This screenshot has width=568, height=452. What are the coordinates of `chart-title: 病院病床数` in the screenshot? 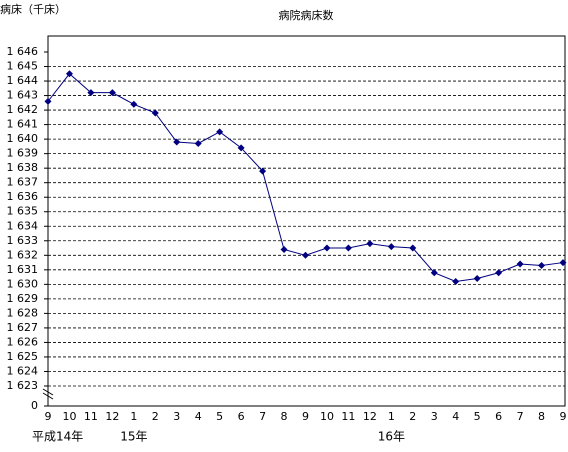 It's located at (306, 15).